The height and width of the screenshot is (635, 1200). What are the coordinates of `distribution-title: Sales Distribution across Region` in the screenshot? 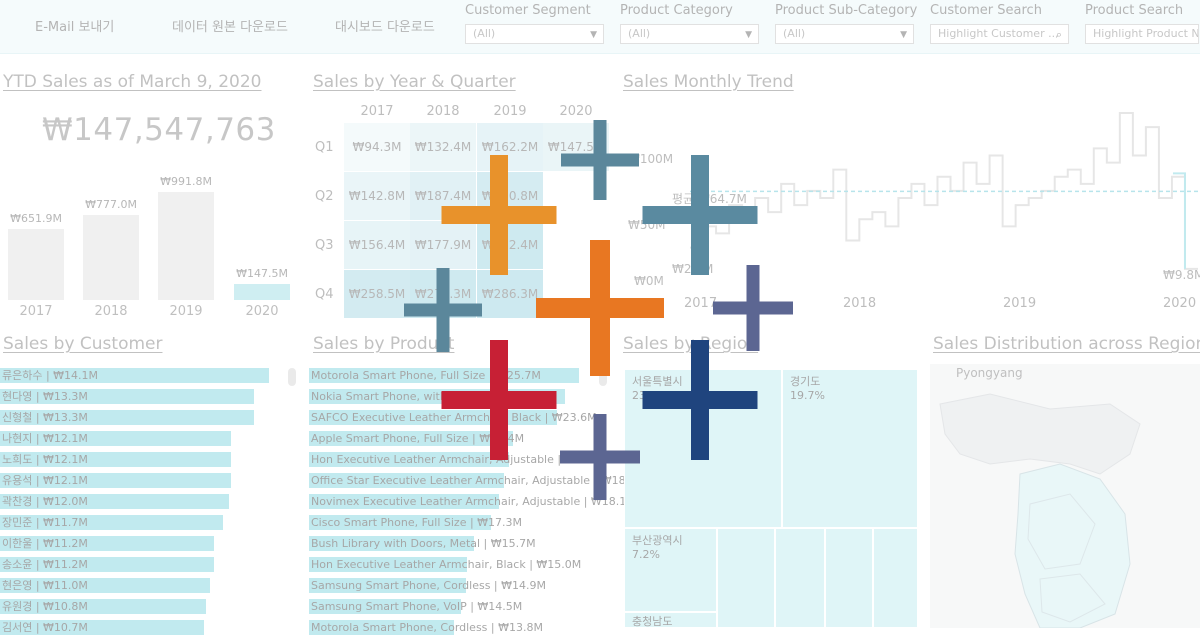 It's located at (1066, 344).